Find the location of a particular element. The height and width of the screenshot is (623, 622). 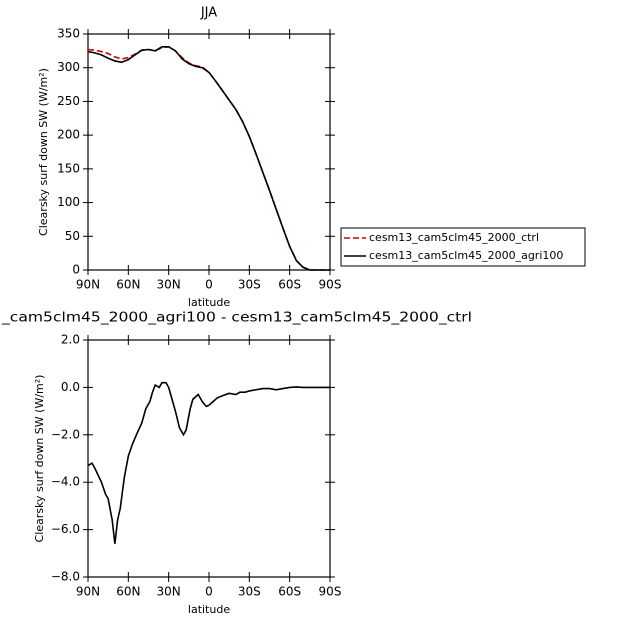

y-tick-label: 2.0 is located at coordinates (70, 340).